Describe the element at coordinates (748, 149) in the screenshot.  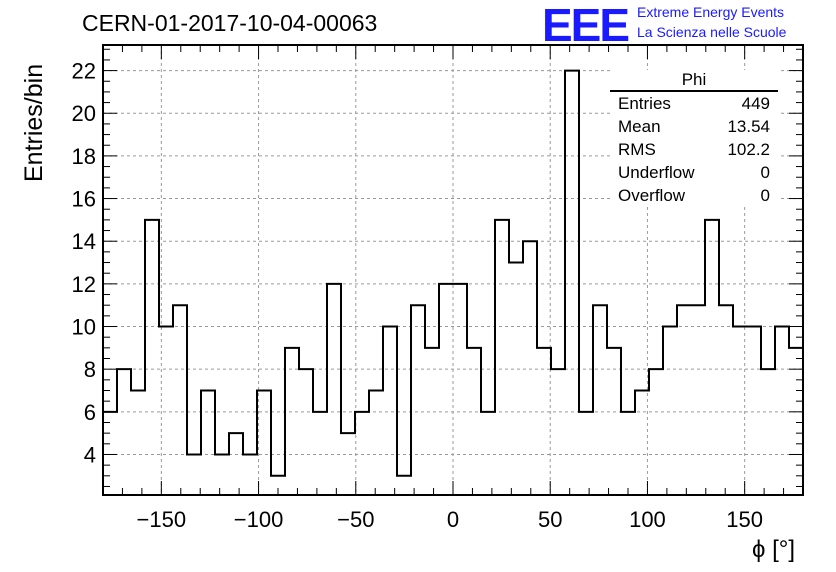
I see `stats-value: 102.2` at that location.